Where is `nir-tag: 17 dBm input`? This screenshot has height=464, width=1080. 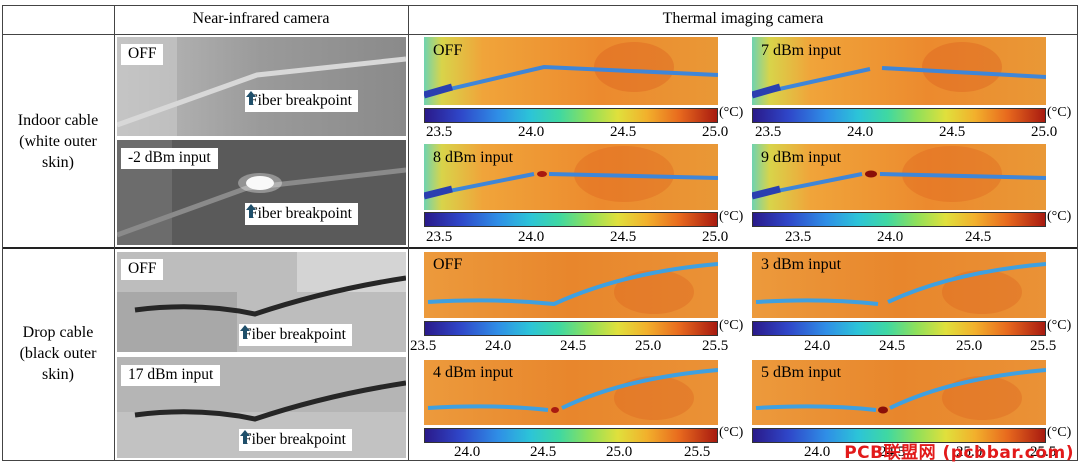 nir-tag: 17 dBm input is located at coordinates (171, 375).